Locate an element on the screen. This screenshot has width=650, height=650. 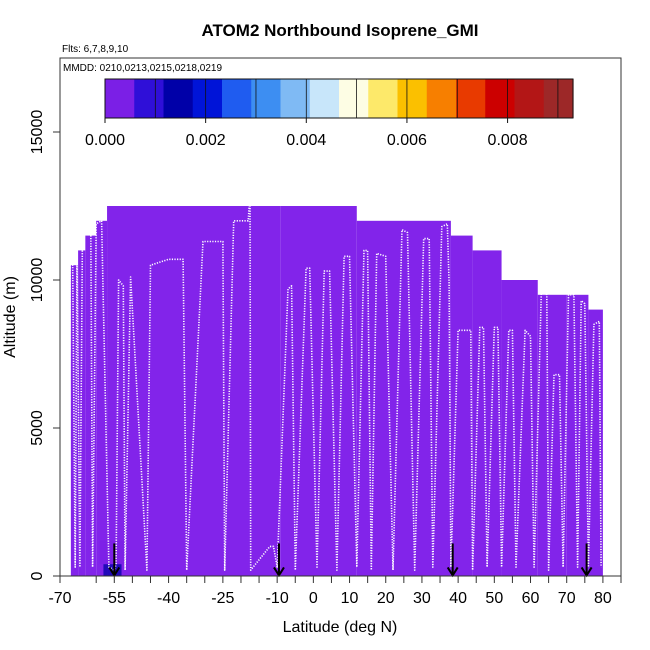
x-tick-label: -55 is located at coordinates (114, 598).